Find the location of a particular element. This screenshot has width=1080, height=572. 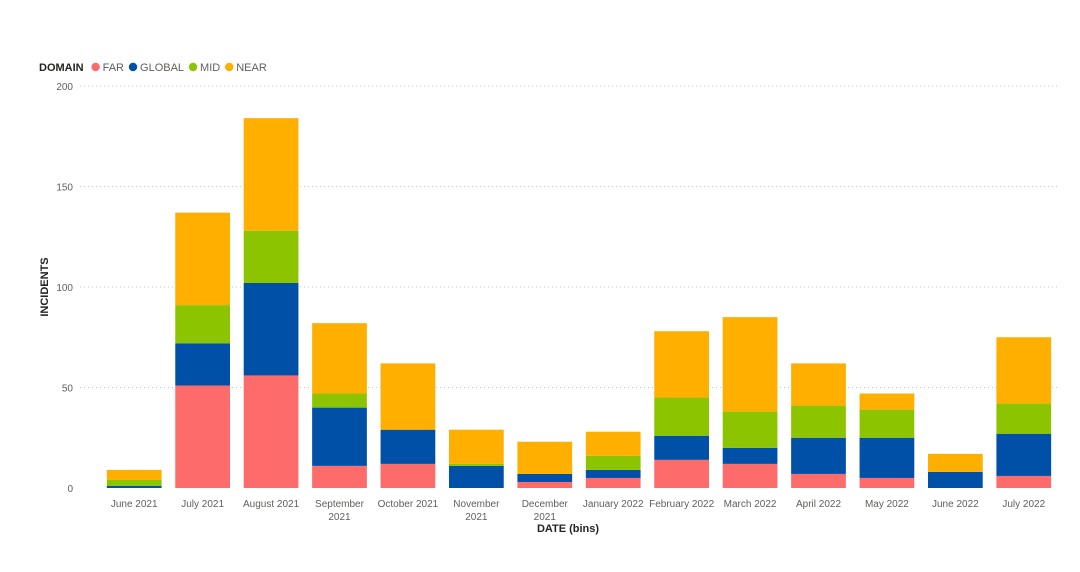

legend-marker-global is located at coordinates (133, 67).